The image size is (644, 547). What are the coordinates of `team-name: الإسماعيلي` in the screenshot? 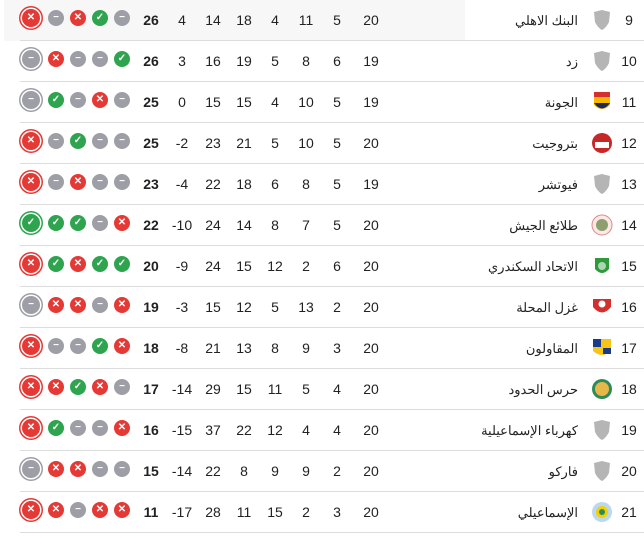 It's located at (547, 512).